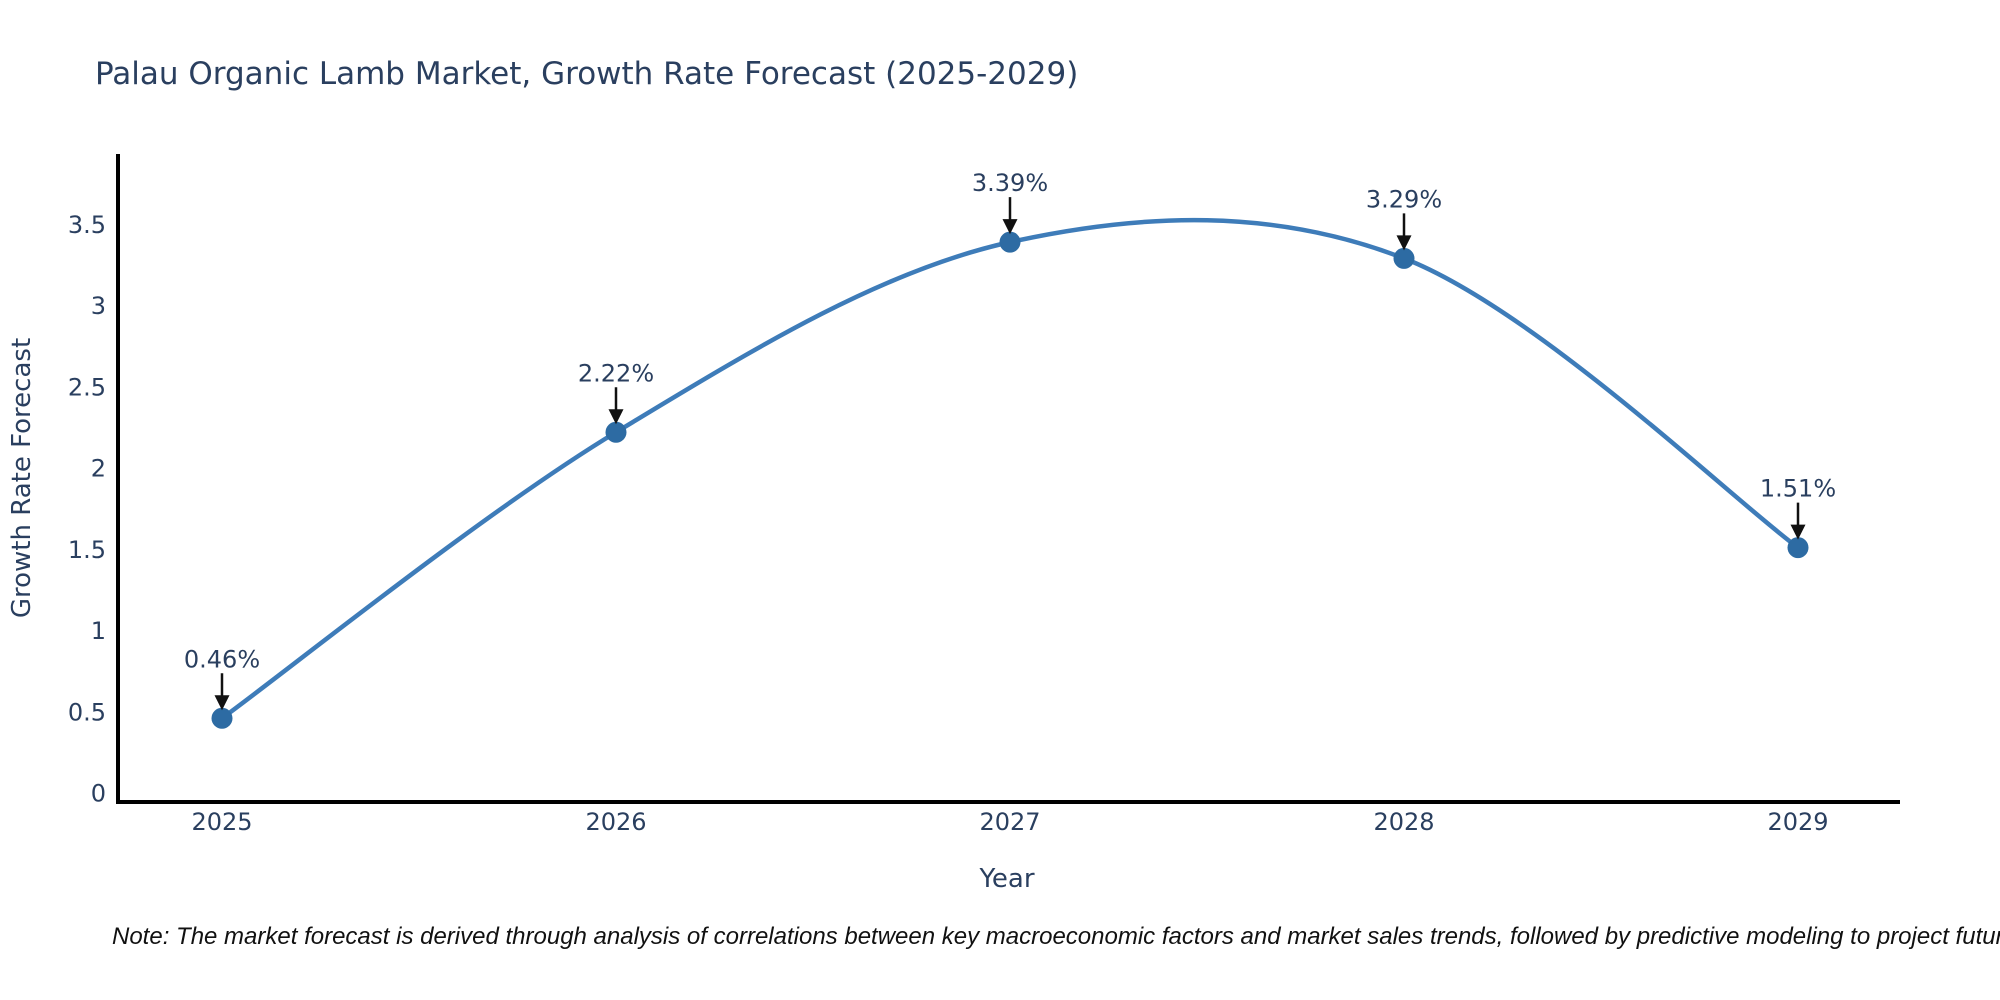 The width and height of the screenshot is (2000, 1000). I want to click on annotation-label: 2.22%, so click(616, 373).